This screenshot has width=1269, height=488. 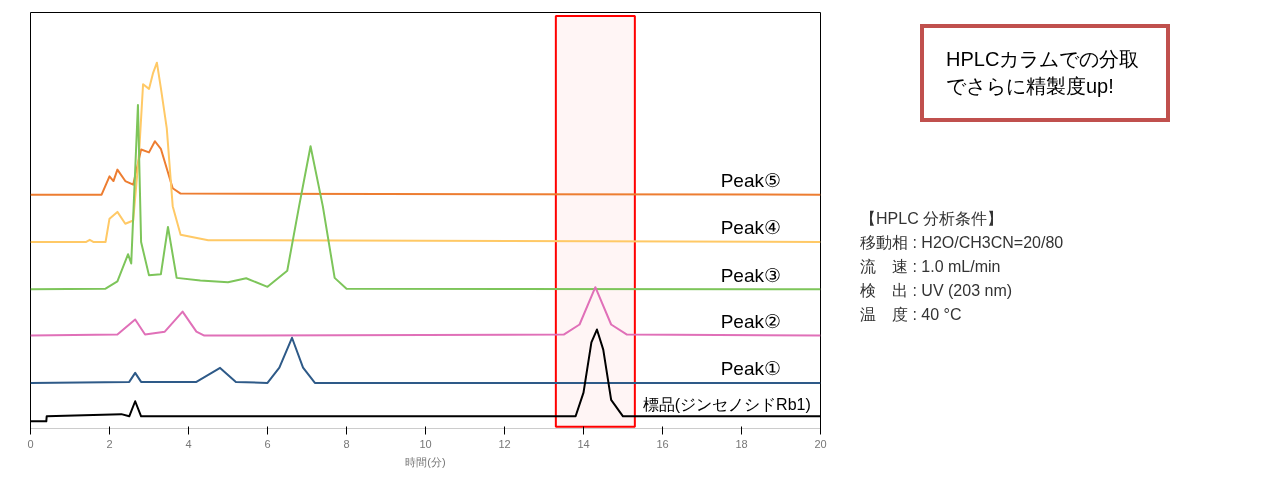 What do you see at coordinates (188, 443) in the screenshot?
I see `x-tick-label: 4` at bounding box center [188, 443].